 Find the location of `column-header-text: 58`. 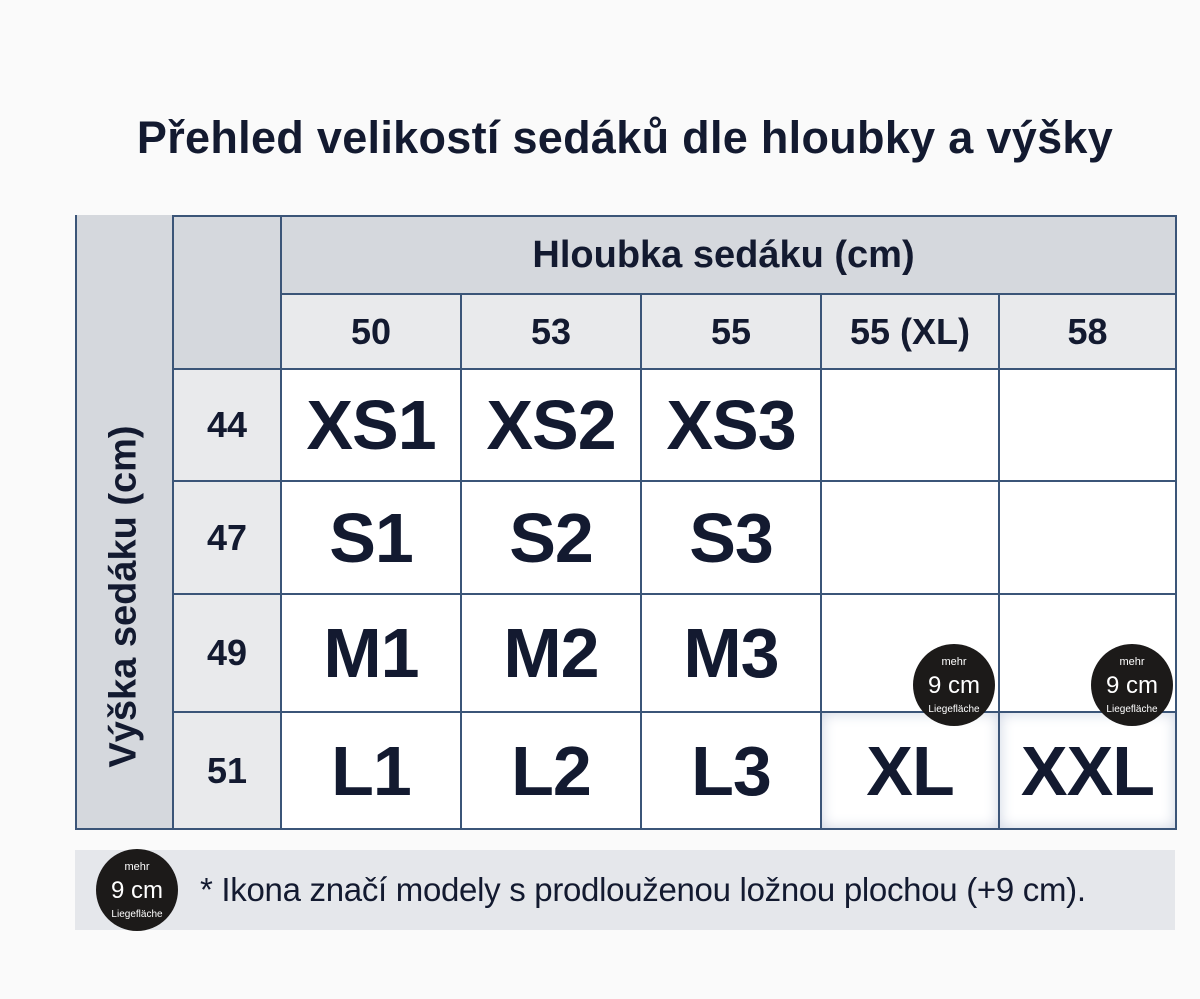

column-header-text: 58 is located at coordinates (1087, 331).